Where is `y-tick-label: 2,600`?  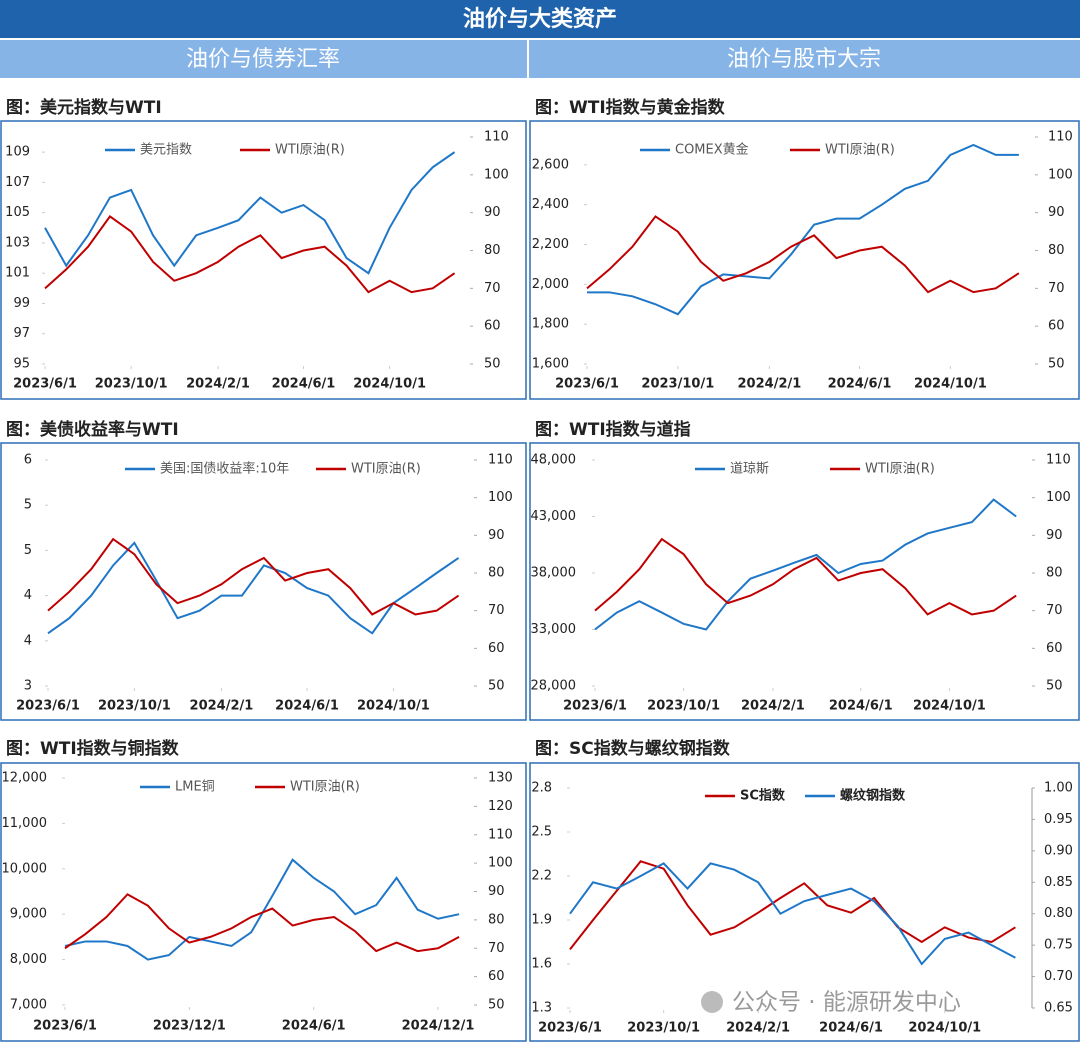 y-tick-label: 2,600 is located at coordinates (550, 164).